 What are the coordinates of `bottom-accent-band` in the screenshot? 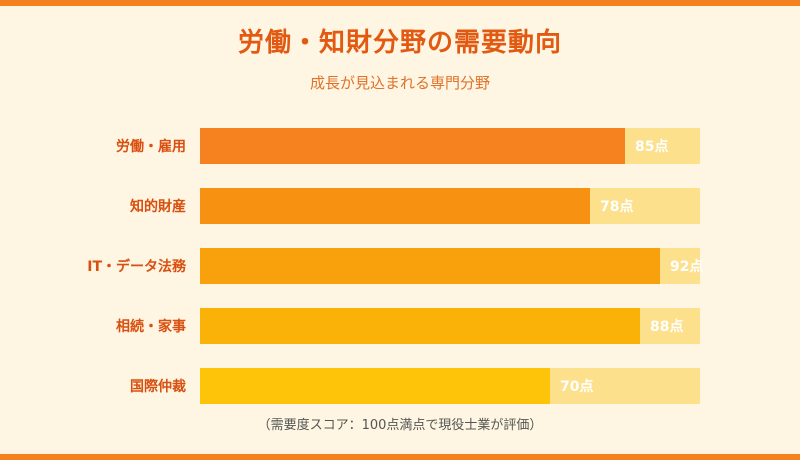 It's located at (400, 457).